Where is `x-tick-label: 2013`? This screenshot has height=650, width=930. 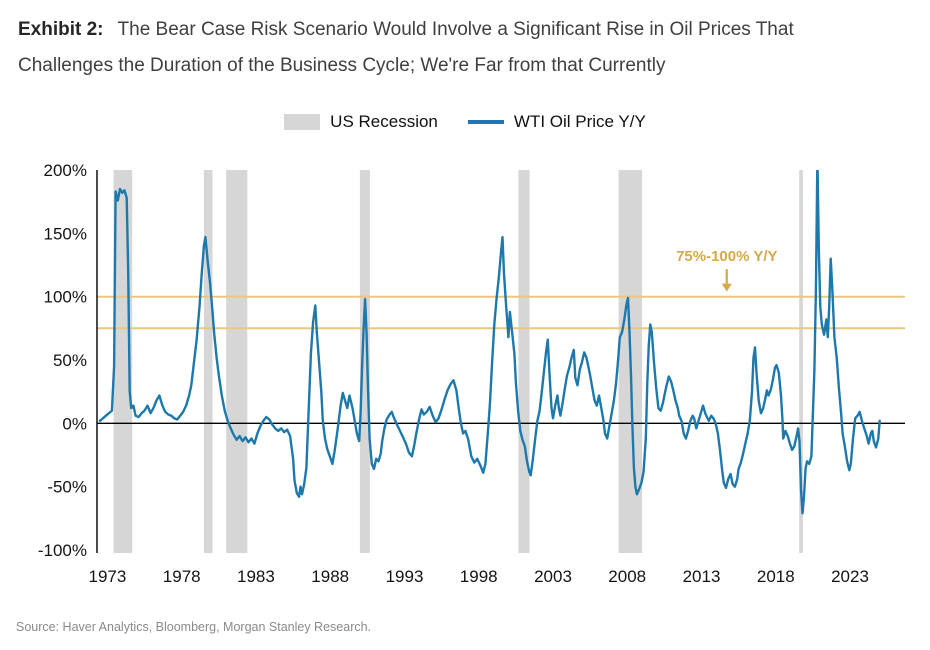
x-tick-label: 2013 is located at coordinates (702, 576).